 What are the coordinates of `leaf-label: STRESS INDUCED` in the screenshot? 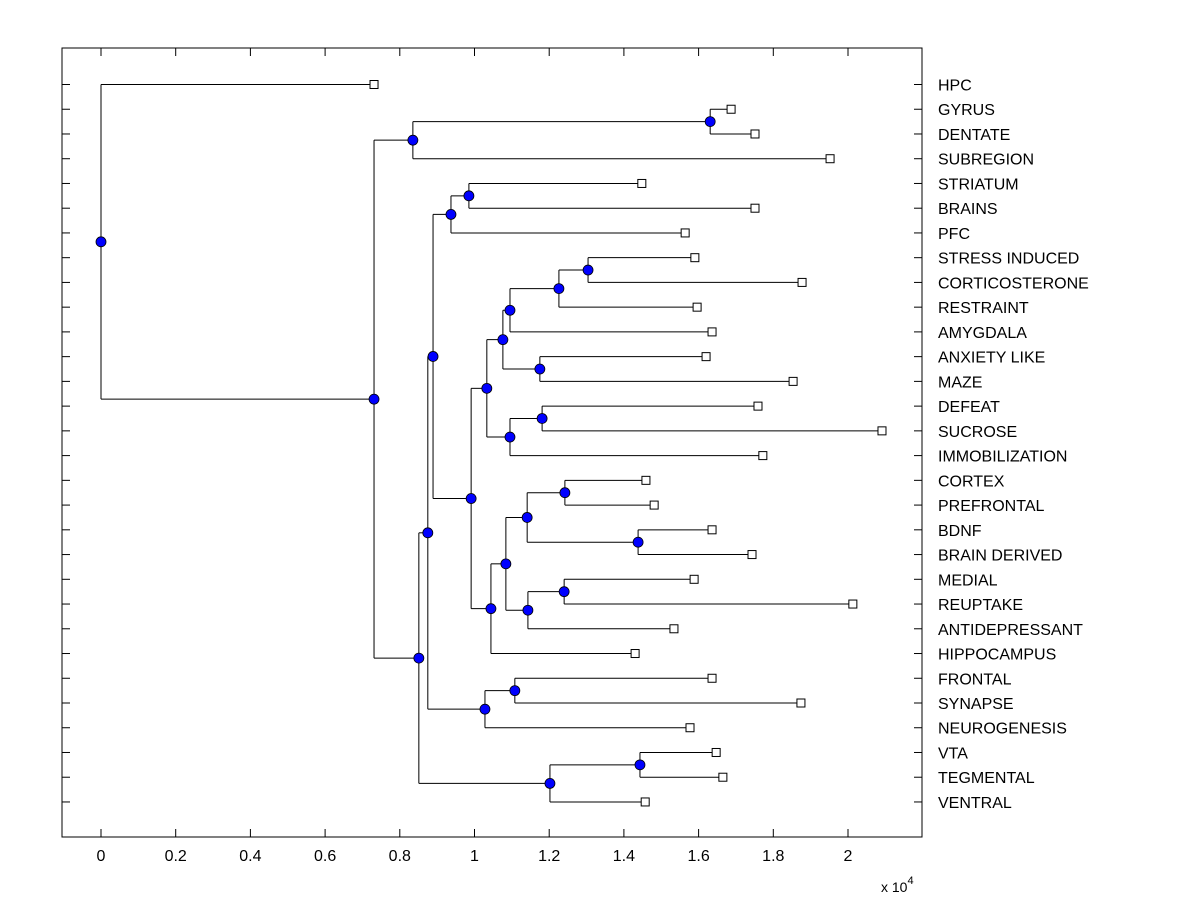 It's located at (1008, 259).